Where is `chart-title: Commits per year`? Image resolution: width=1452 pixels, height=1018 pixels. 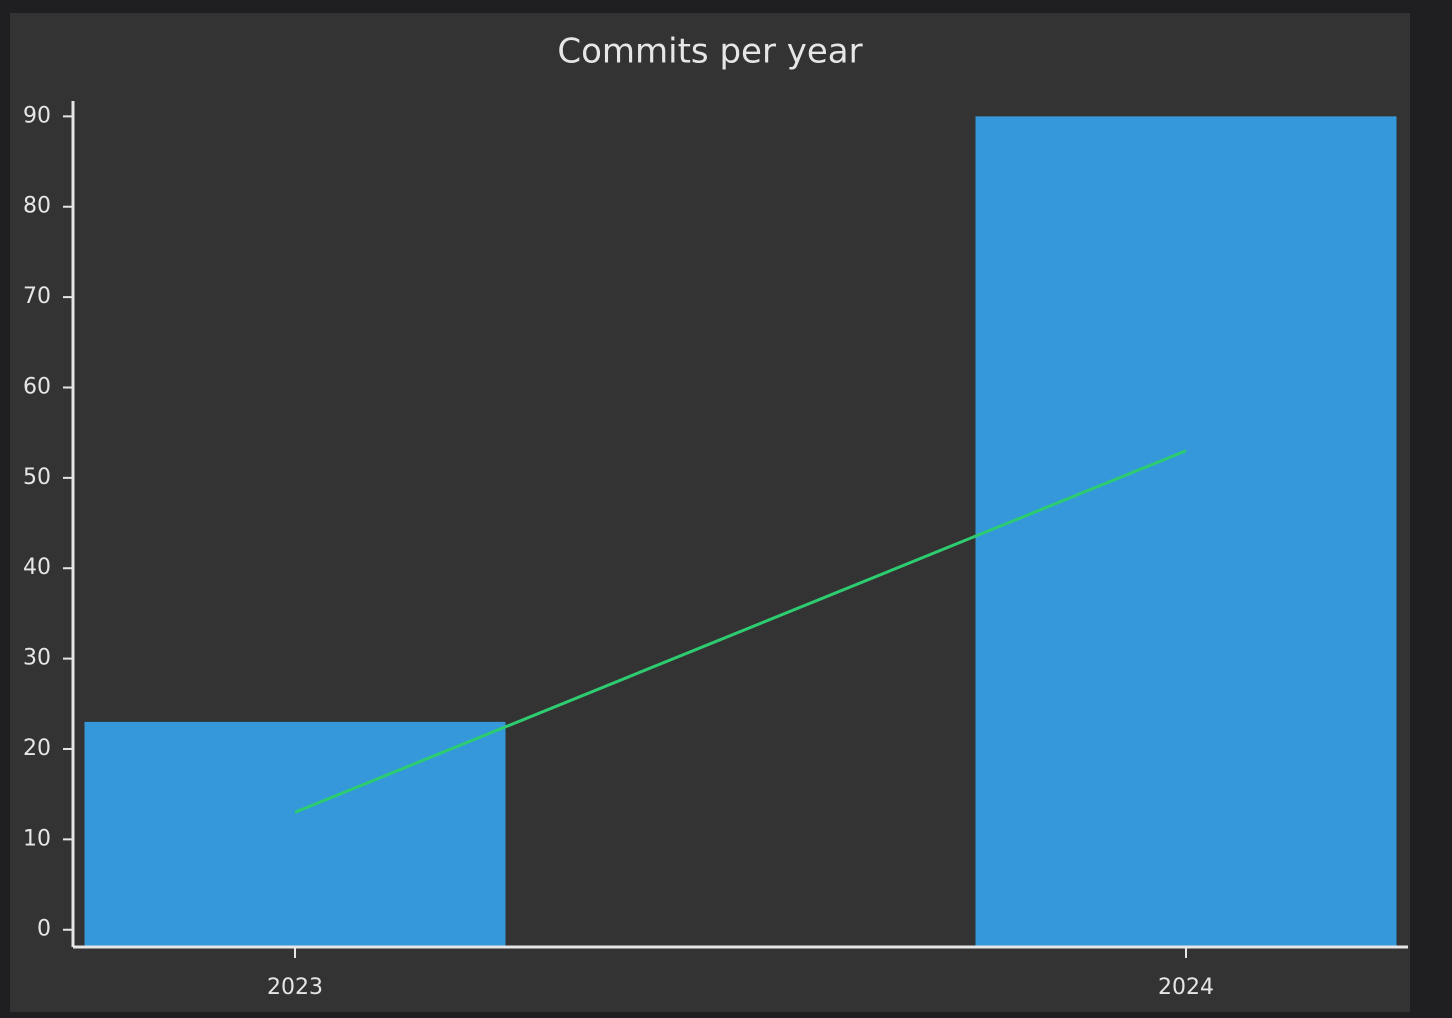
chart-title: Commits per year is located at coordinates (709, 52).